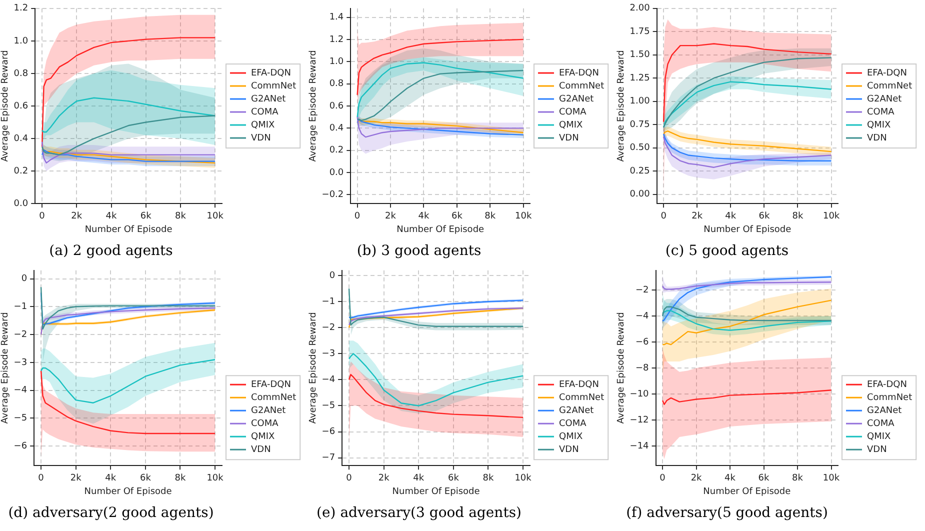 This screenshot has width=925, height=531. What do you see at coordinates (111, 513) in the screenshot?
I see `text: (d) adversary(2 good agents)` at bounding box center [111, 513].